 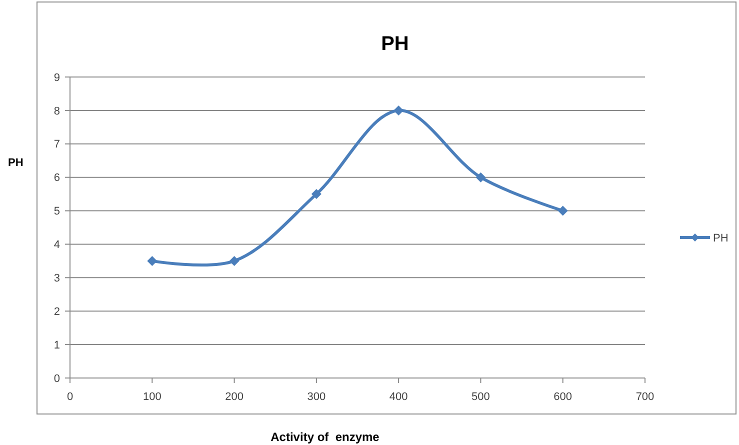 What do you see at coordinates (57, 345) in the screenshot?
I see `y-tick-label: 1` at bounding box center [57, 345].